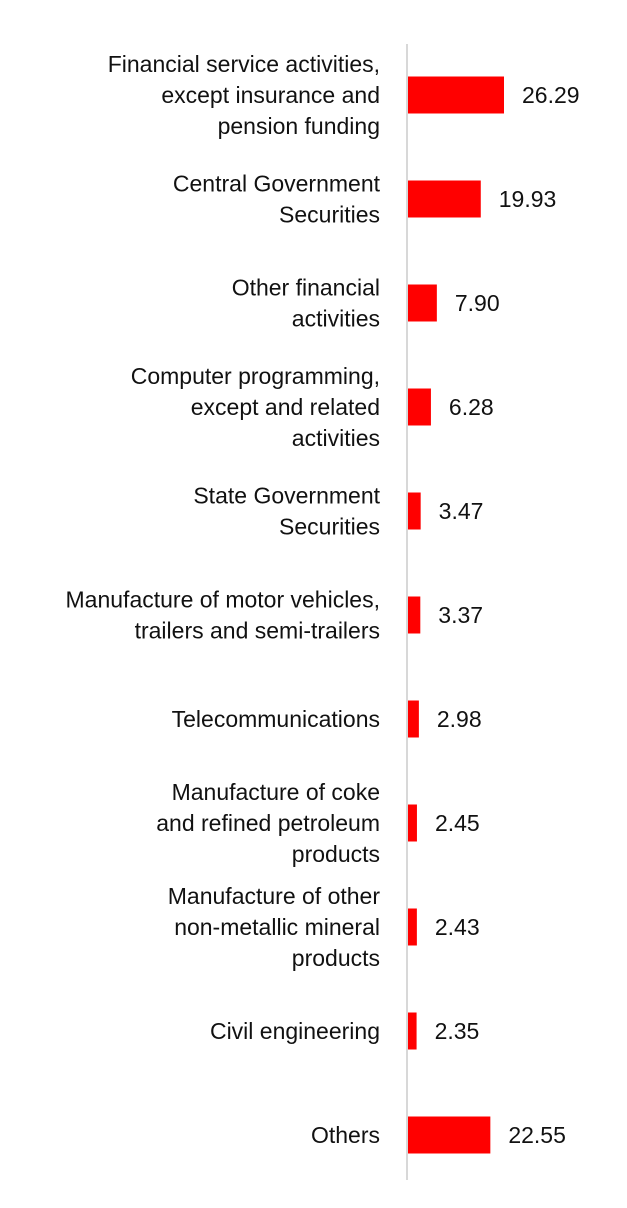 The height and width of the screenshot is (1208, 627). Describe the element at coordinates (345, 1135) in the screenshot. I see `category-label: Others` at that location.